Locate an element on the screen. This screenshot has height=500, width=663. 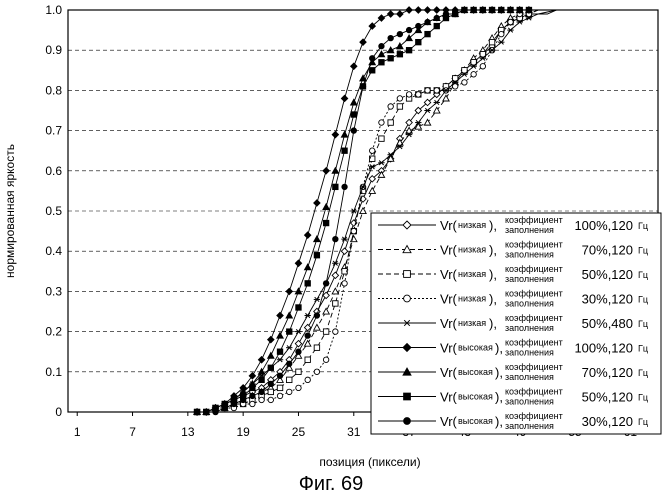
y-tick-labels: 00.10.20.30.40.50.60.70.80.91.0 is located at coordinates (53, 211).